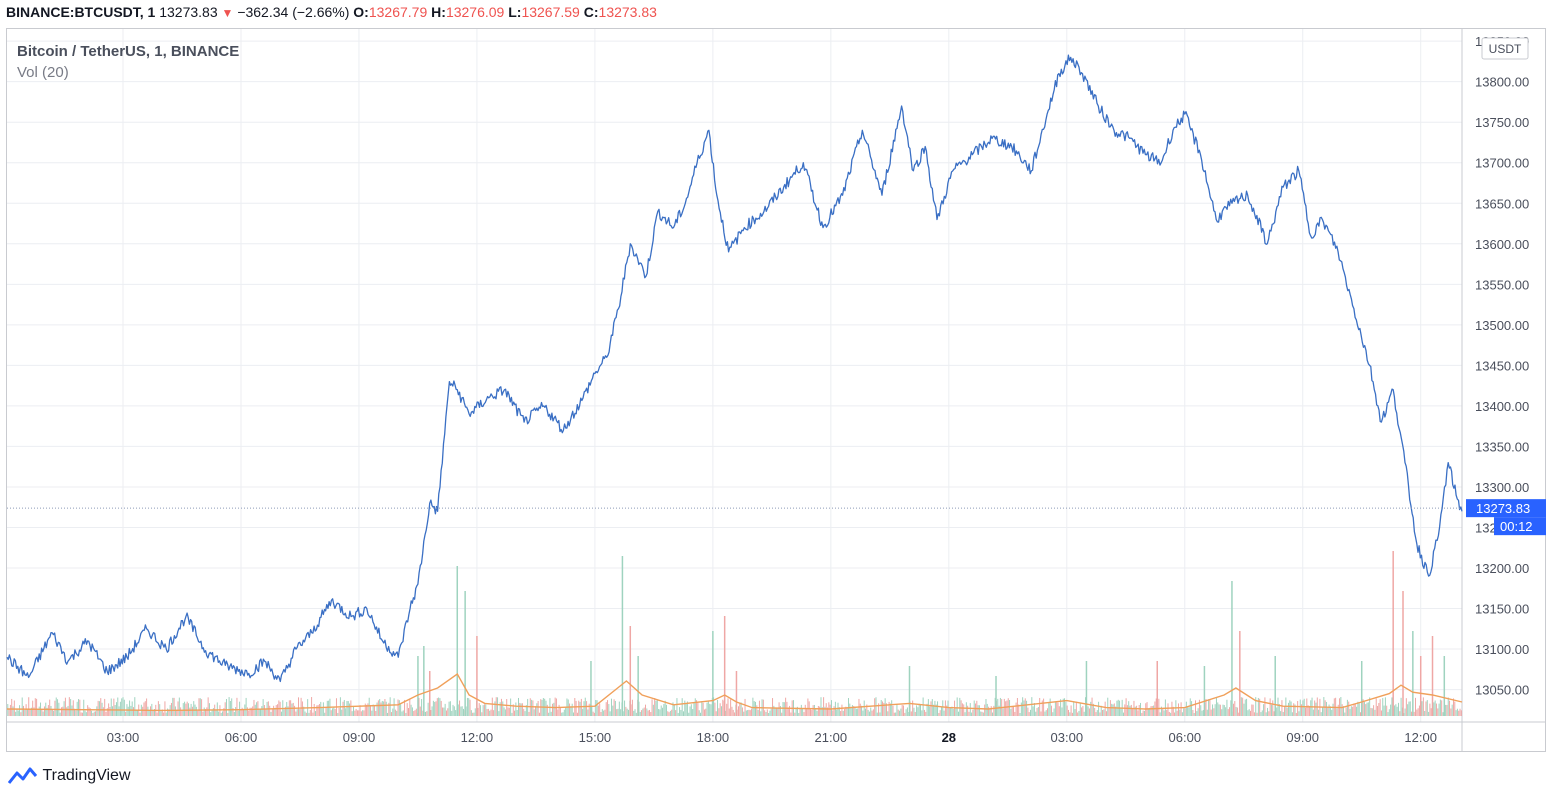 This screenshot has width=1550, height=793. What do you see at coordinates (831, 737) in the screenshot?
I see `time-tick-label: 21:00` at bounding box center [831, 737].